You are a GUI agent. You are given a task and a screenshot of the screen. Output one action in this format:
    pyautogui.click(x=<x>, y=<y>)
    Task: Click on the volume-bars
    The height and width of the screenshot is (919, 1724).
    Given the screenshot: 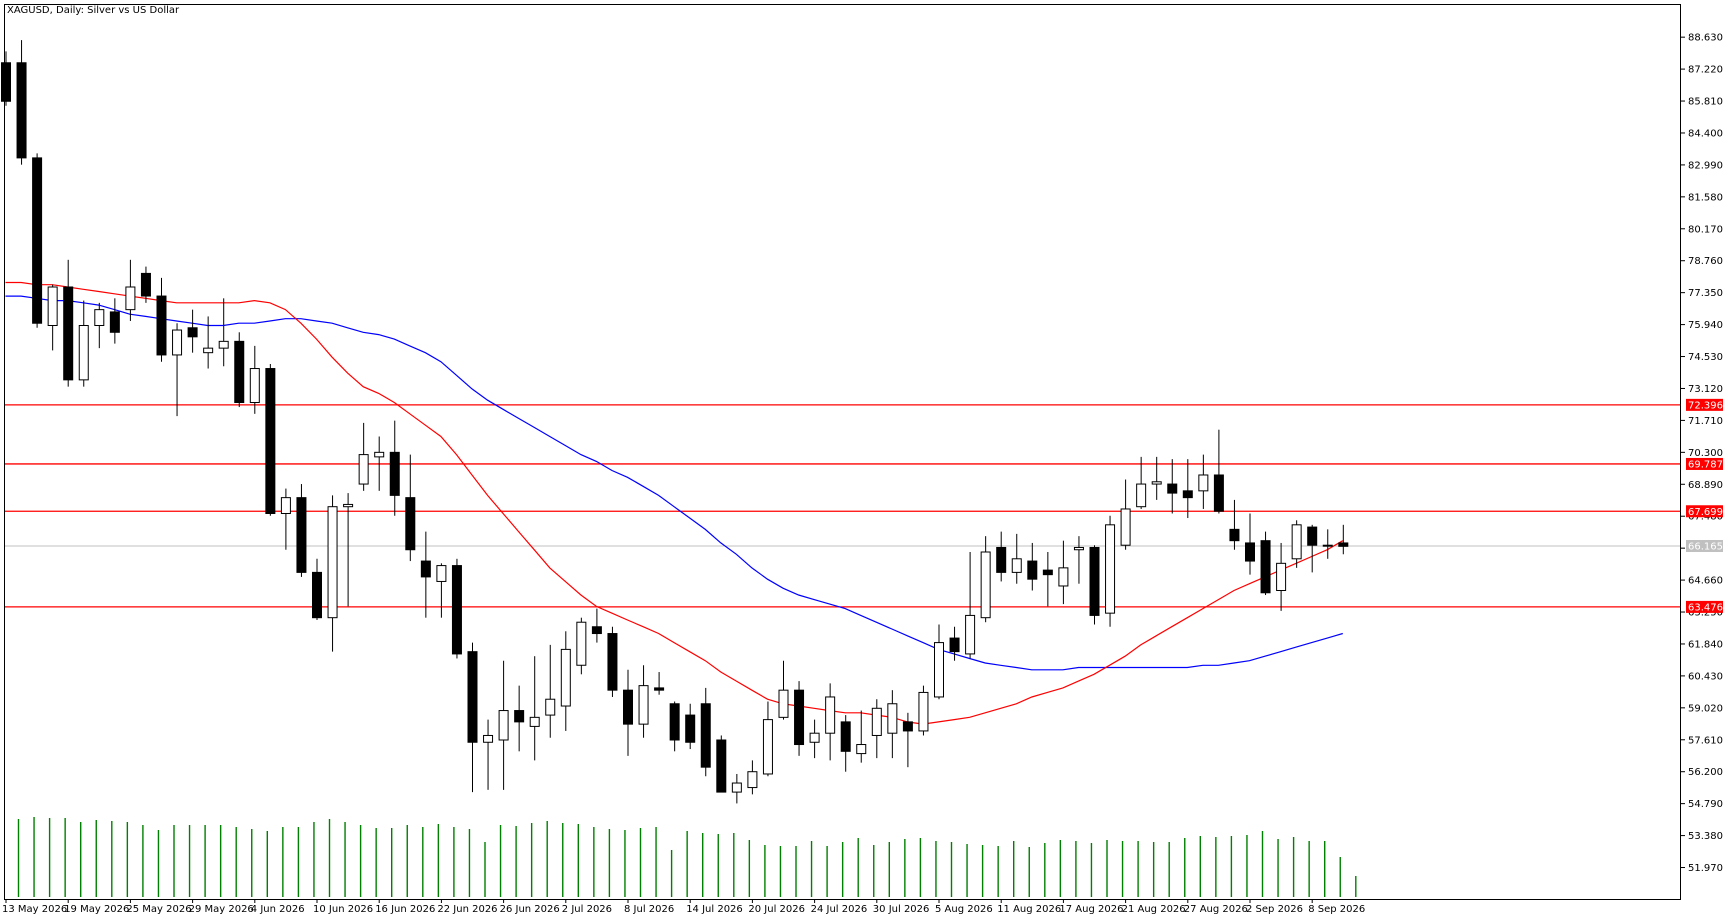 What is the action you would take?
    pyautogui.click(x=687, y=857)
    